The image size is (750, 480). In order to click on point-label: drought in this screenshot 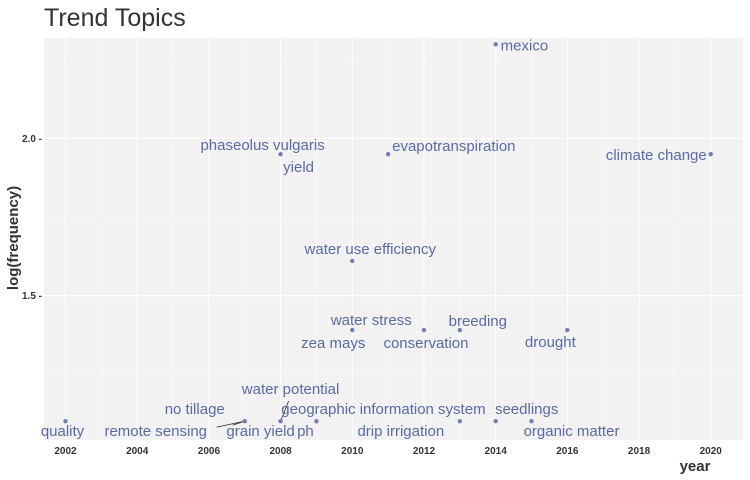, I will do `click(551, 342)`.